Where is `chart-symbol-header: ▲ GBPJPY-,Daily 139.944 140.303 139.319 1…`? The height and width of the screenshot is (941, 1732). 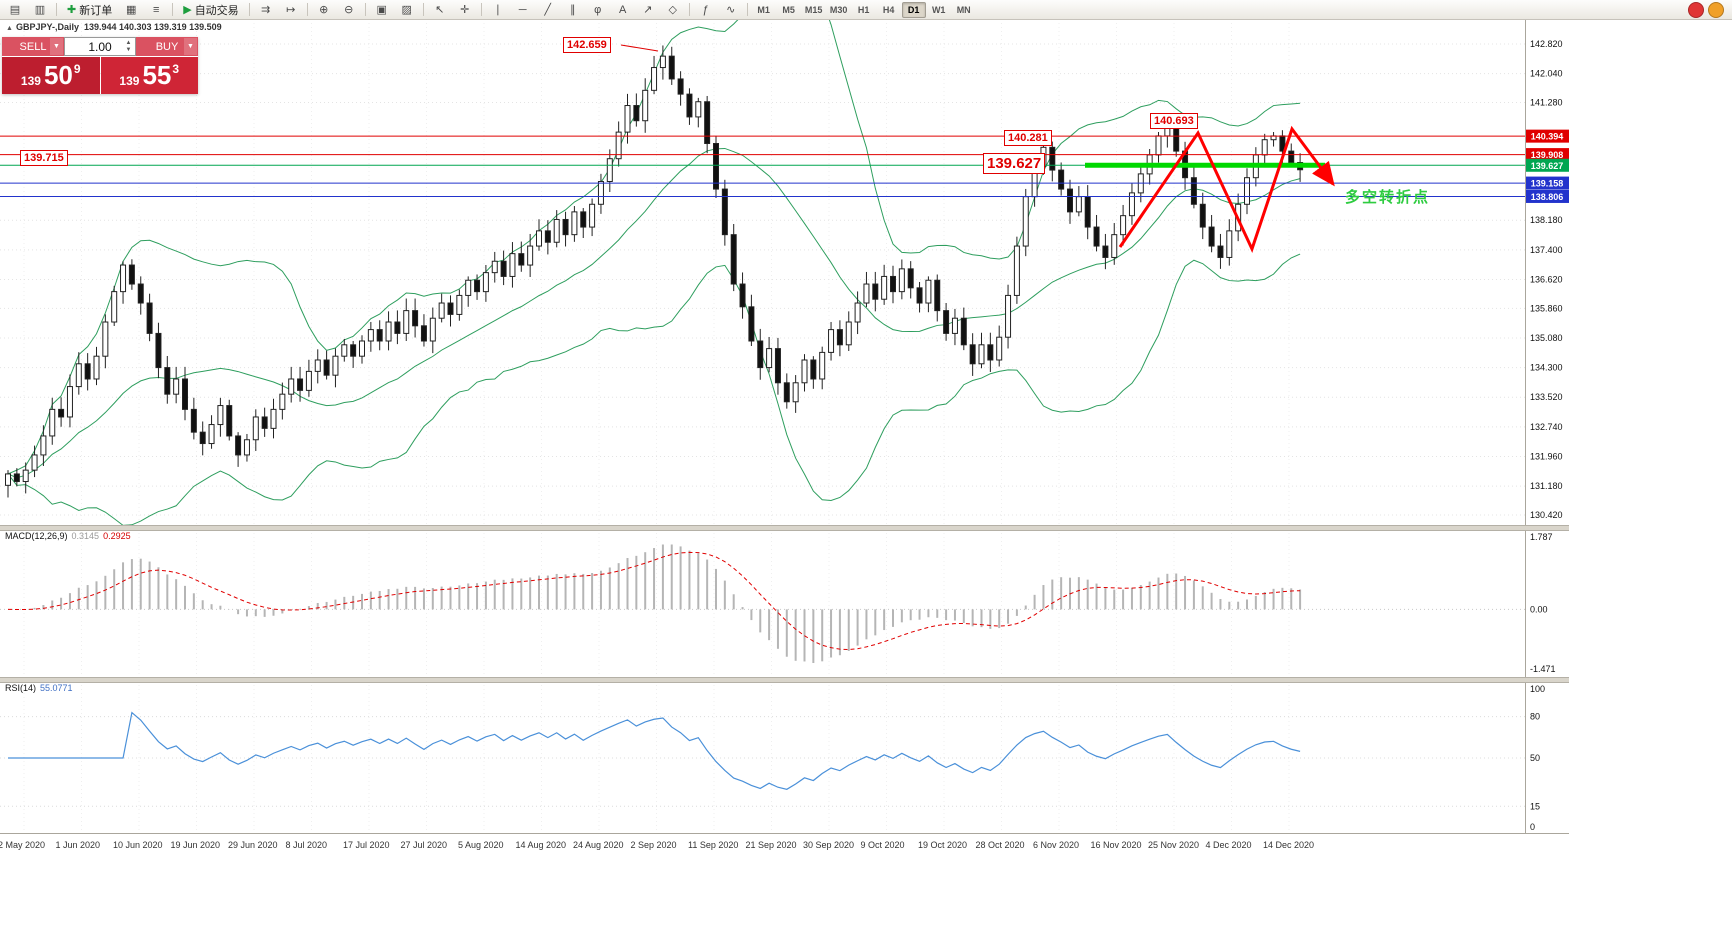
chart-symbol-header: ▲ GBPJPY-,Daily 139.944 140.303 139.319 1… is located at coordinates (114, 27).